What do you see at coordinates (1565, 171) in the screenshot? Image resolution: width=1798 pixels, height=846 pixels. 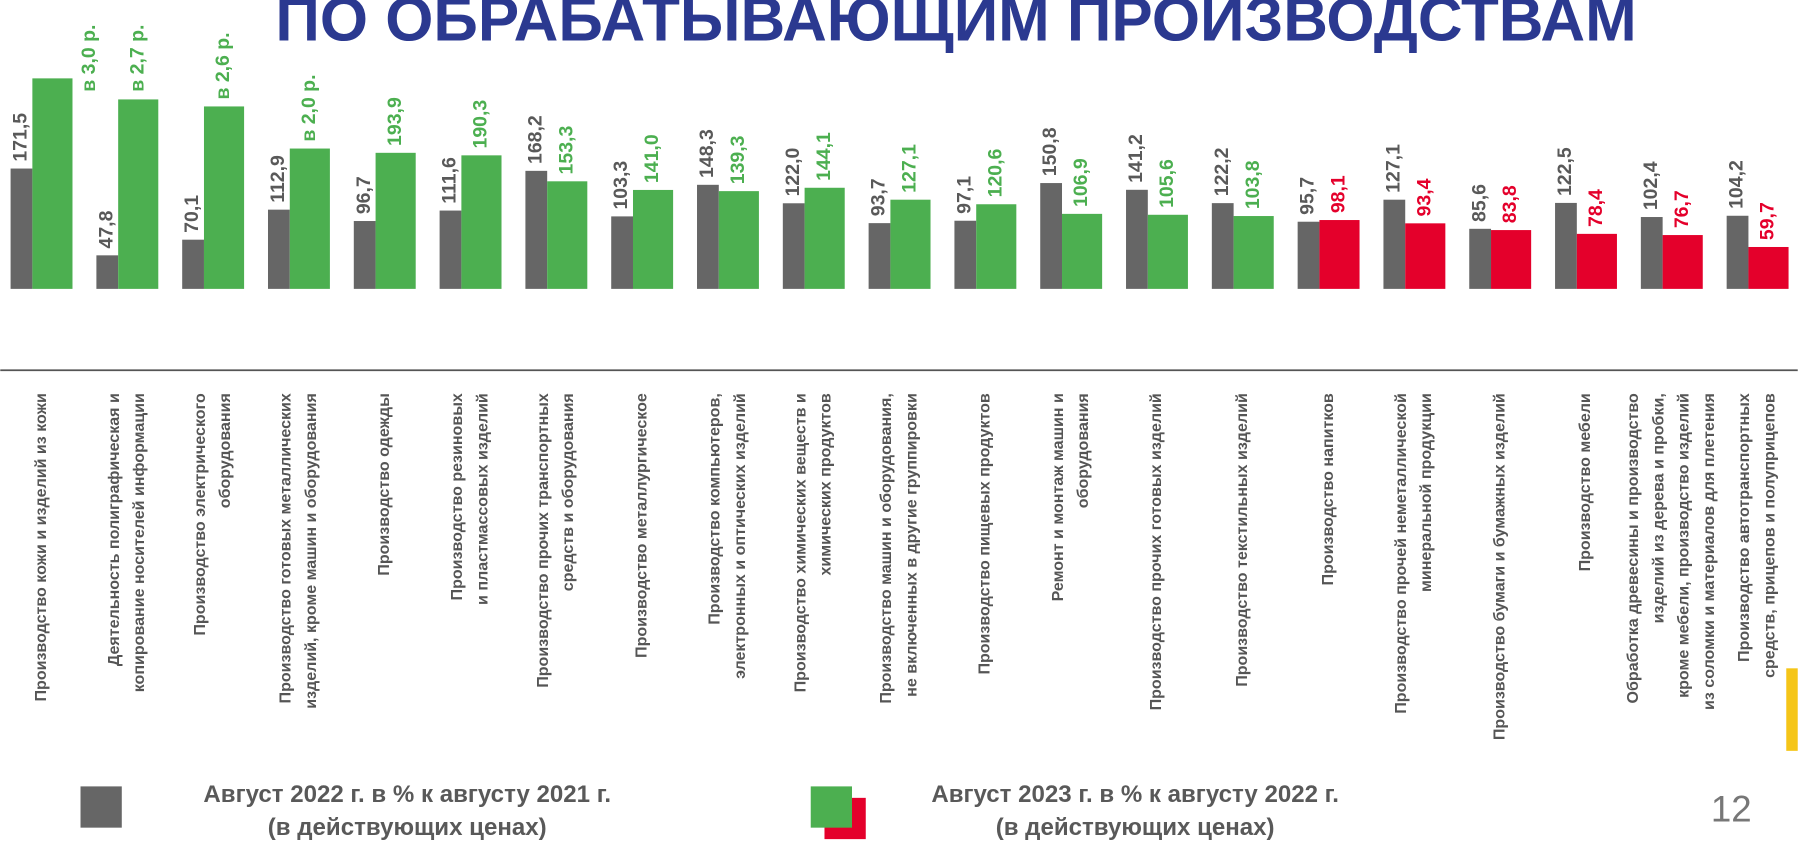 I see `value-label: 122,5` at bounding box center [1565, 171].